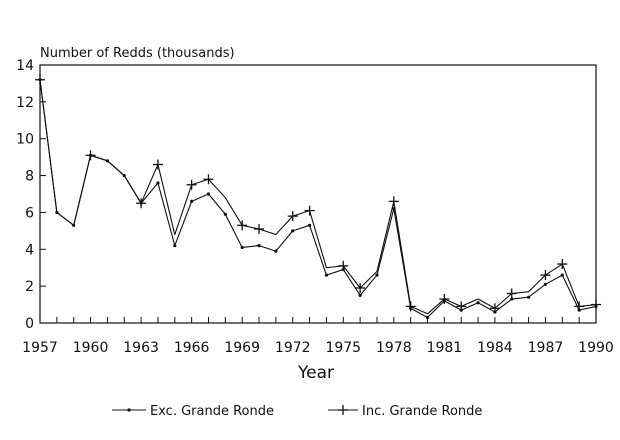  I want to click on y-tick-label: 12, so click(25, 103).